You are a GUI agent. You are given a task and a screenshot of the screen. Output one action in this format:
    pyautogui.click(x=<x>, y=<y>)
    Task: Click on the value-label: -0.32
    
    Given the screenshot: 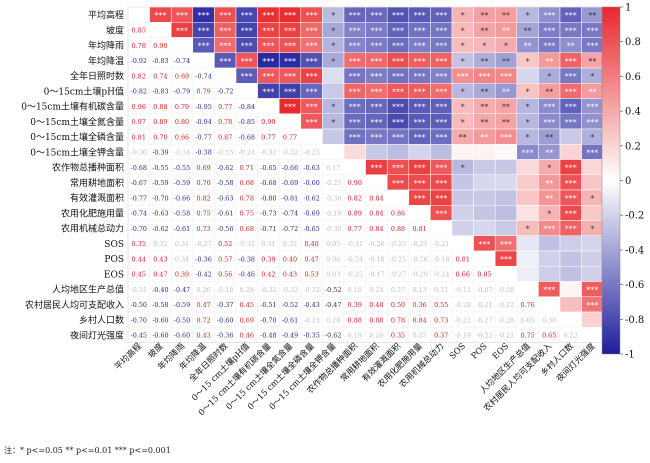 What is the action you would take?
    pyautogui.click(x=247, y=244)
    